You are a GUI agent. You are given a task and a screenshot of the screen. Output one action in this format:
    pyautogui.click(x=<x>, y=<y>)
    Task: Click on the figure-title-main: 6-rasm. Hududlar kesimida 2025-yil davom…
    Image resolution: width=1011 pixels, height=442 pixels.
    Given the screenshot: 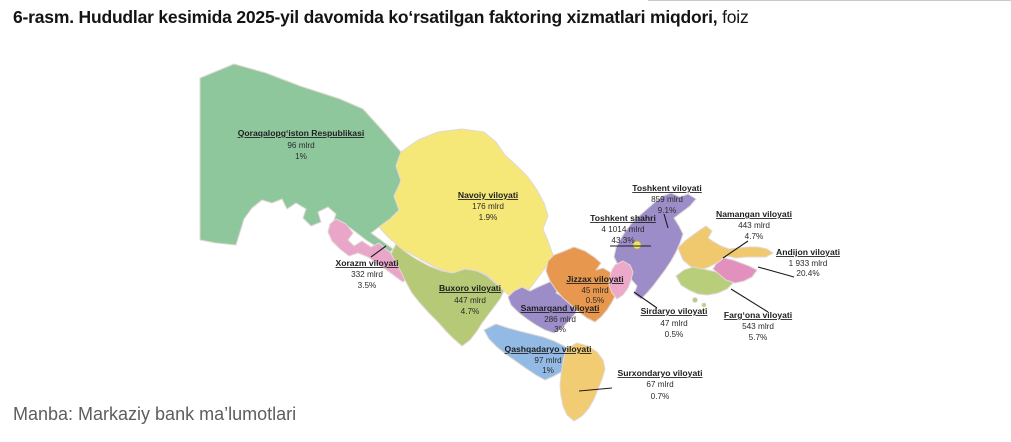 What is the action you would take?
    pyautogui.click(x=365, y=17)
    